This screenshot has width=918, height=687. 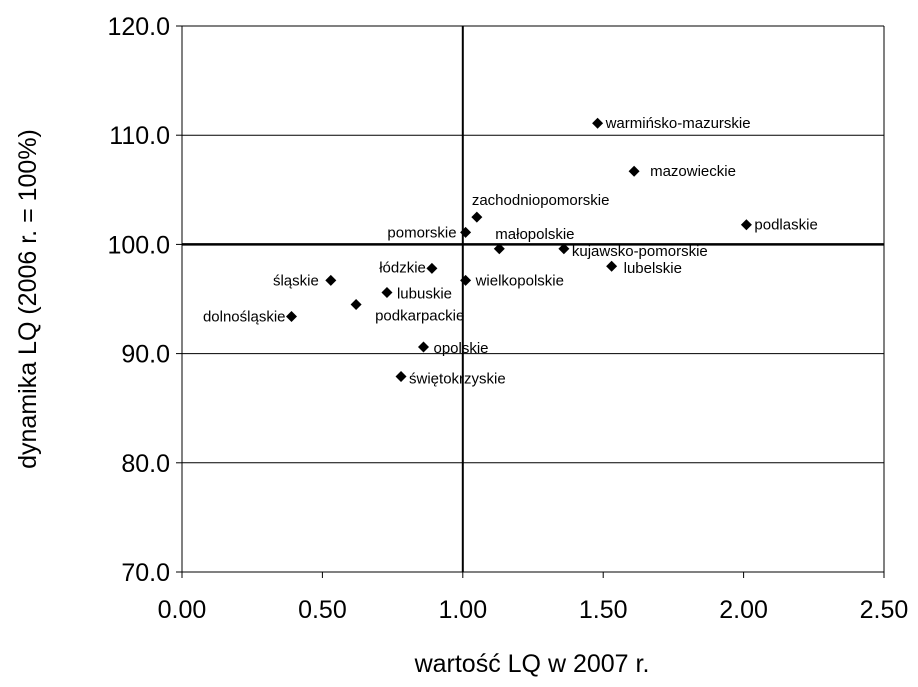 What do you see at coordinates (356, 304) in the screenshot?
I see `data-point-podkarpackie` at bounding box center [356, 304].